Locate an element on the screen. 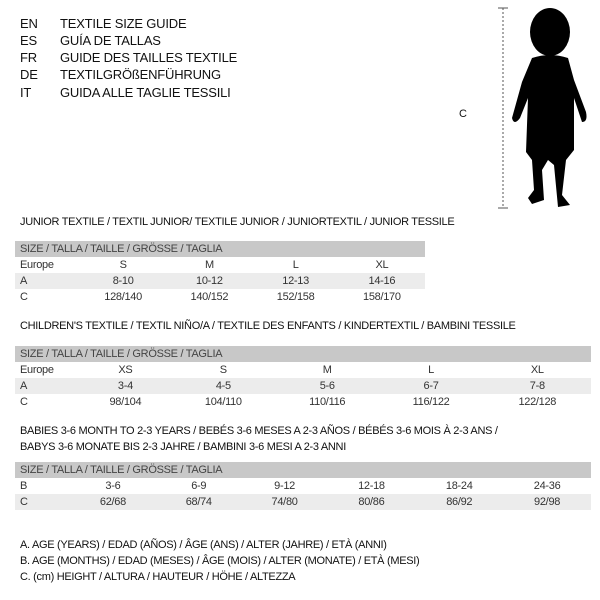 The height and width of the screenshot is (600, 600). table-row: C 98/104 104/110 110/116 116/122 122/128 is located at coordinates (288, 402).